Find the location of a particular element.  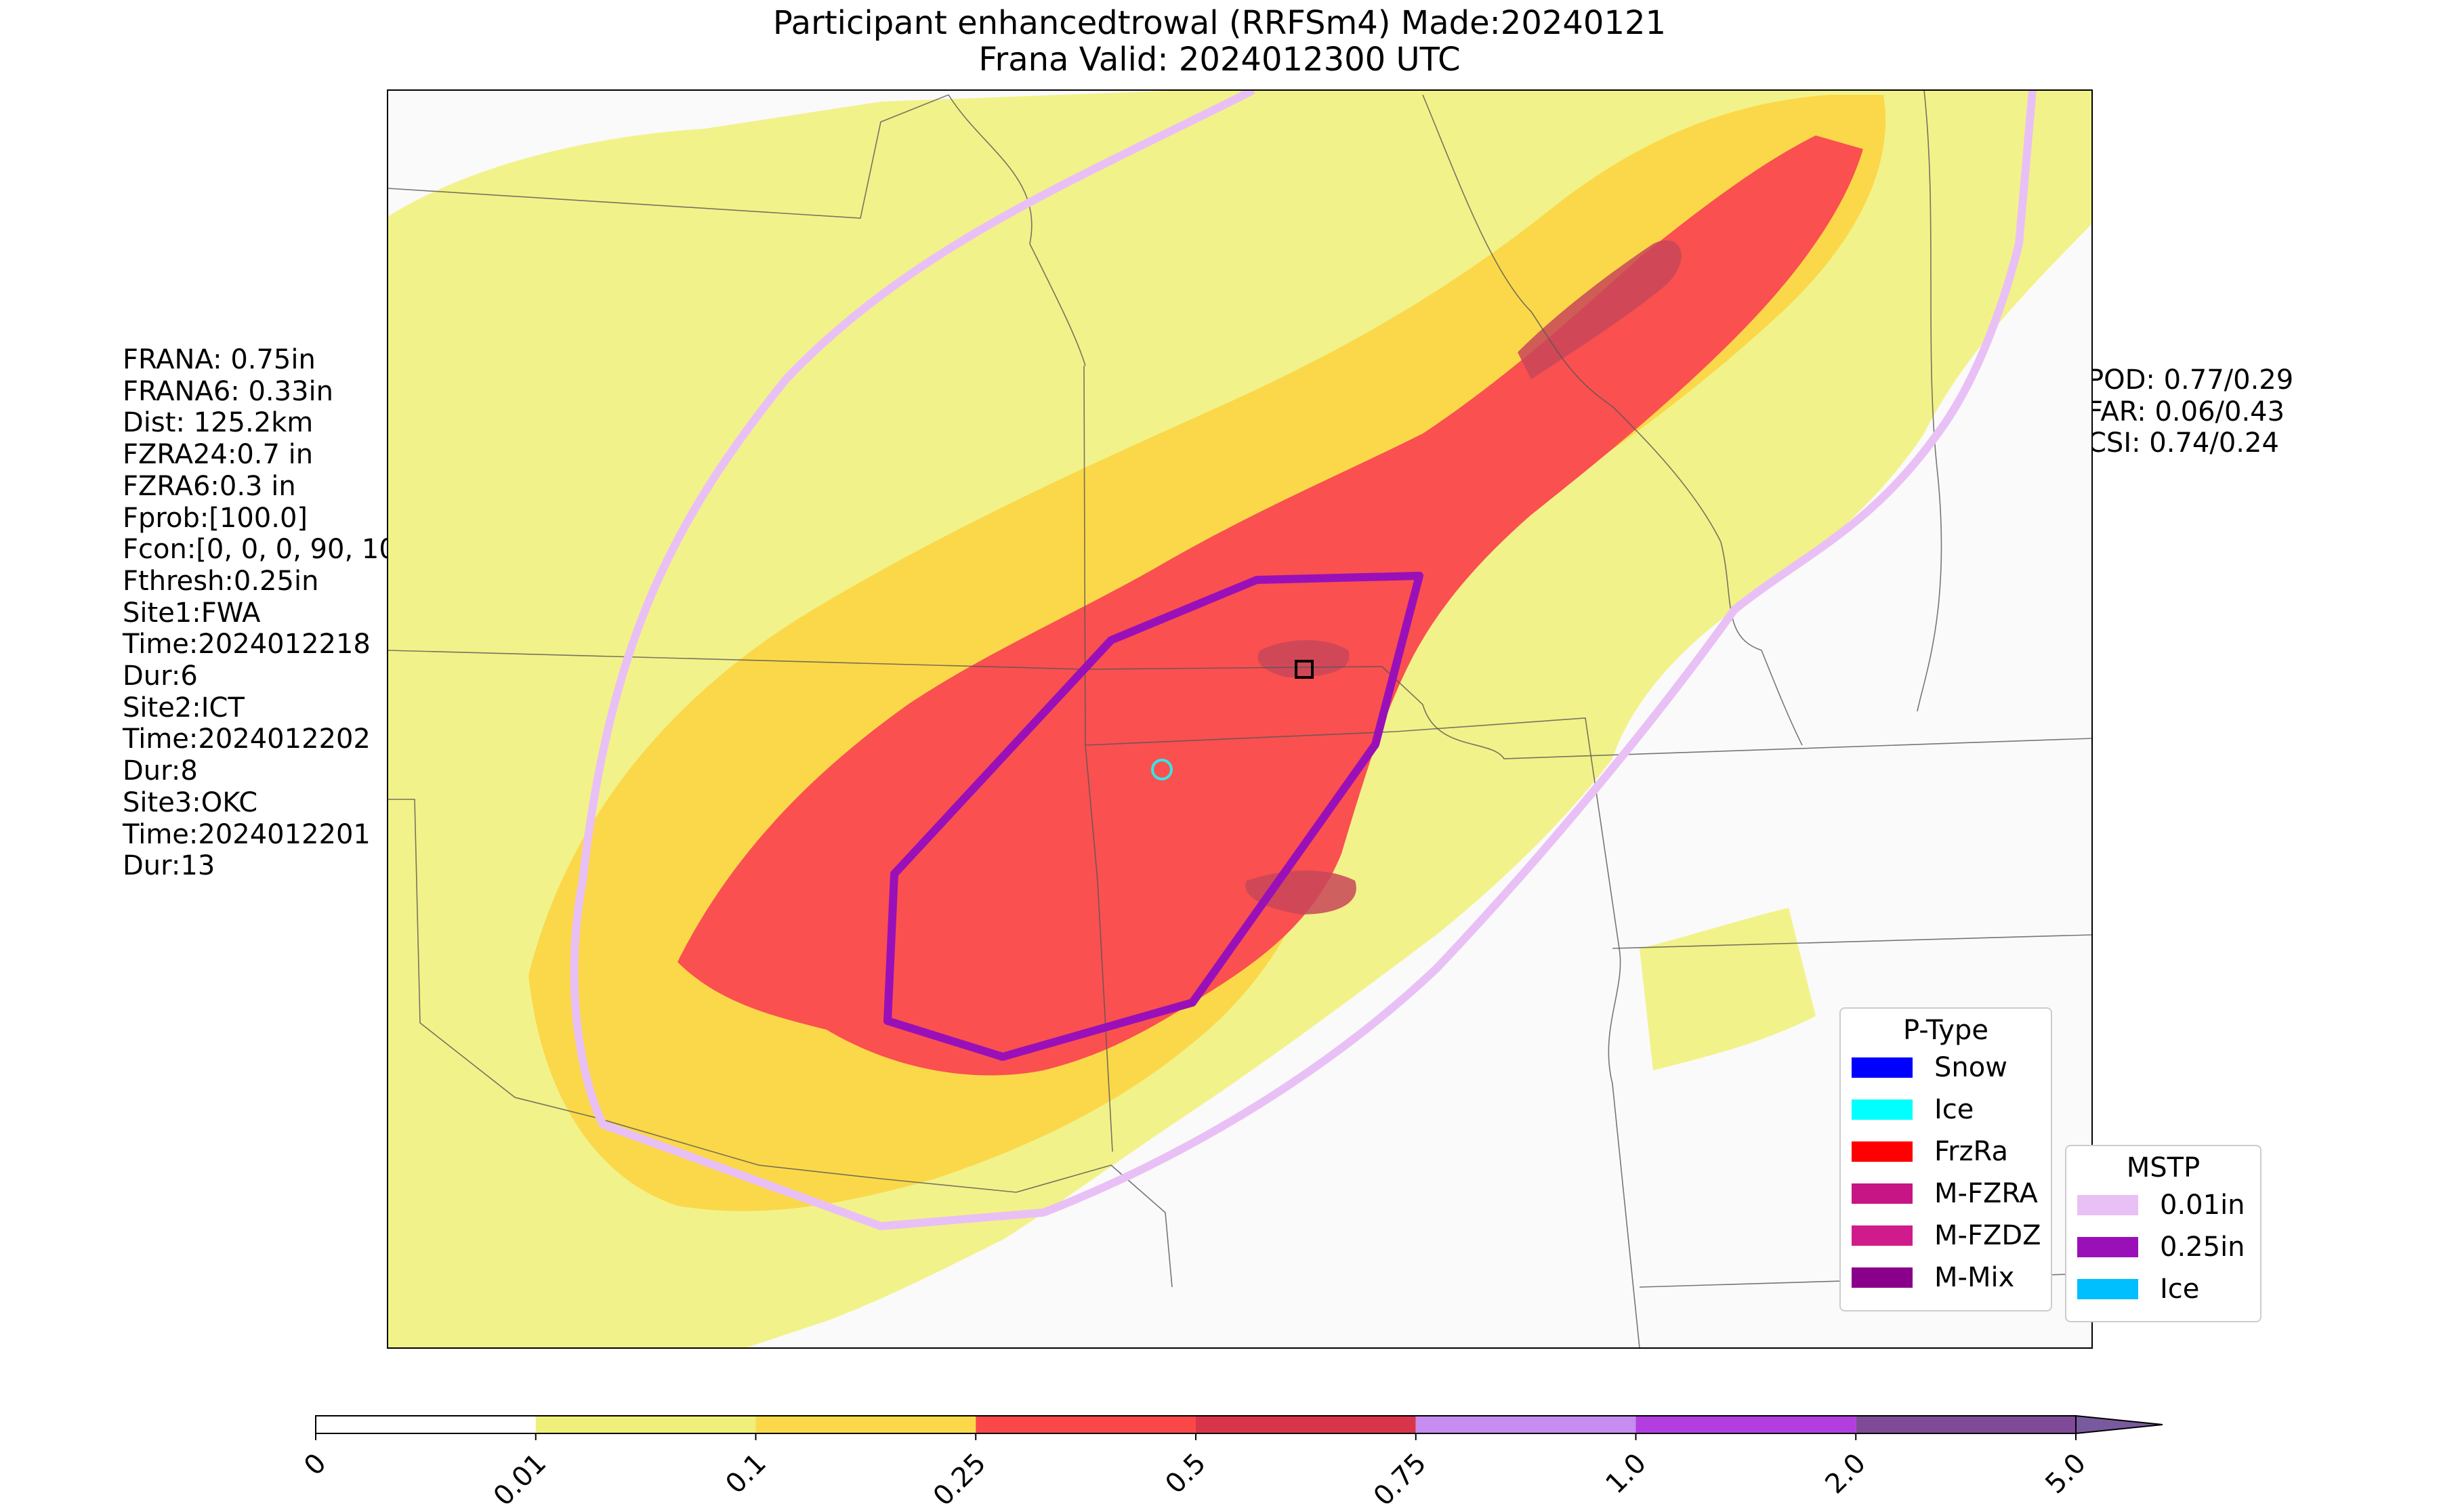

left-stats-line: Time:2024012202 is located at coordinates (247, 739).